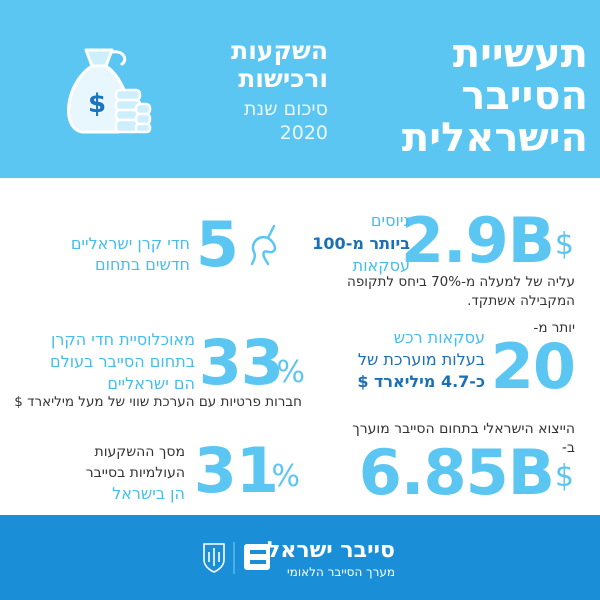  Describe the element at coordinates (494, 138) in the screenshot. I see `title: הישראלית` at that location.